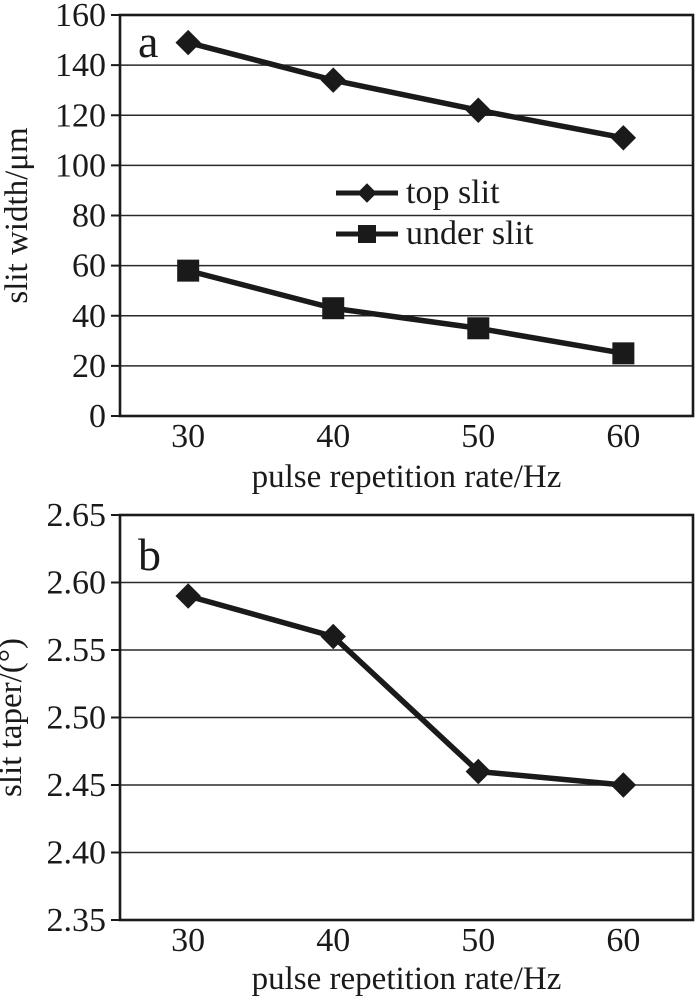  I want to click on y-tick-label: 2.45, so click(77, 785).